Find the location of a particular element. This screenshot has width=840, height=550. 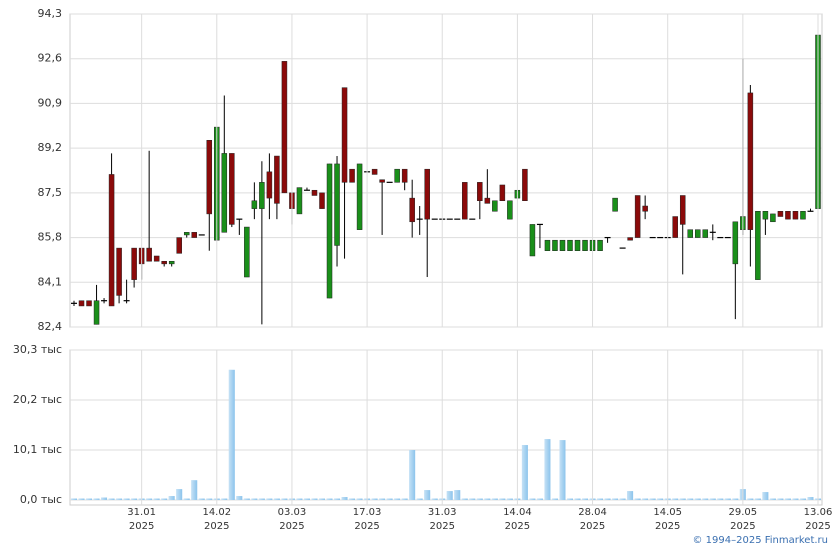

y-tick-label: 30,3 тыс is located at coordinates (37, 349).